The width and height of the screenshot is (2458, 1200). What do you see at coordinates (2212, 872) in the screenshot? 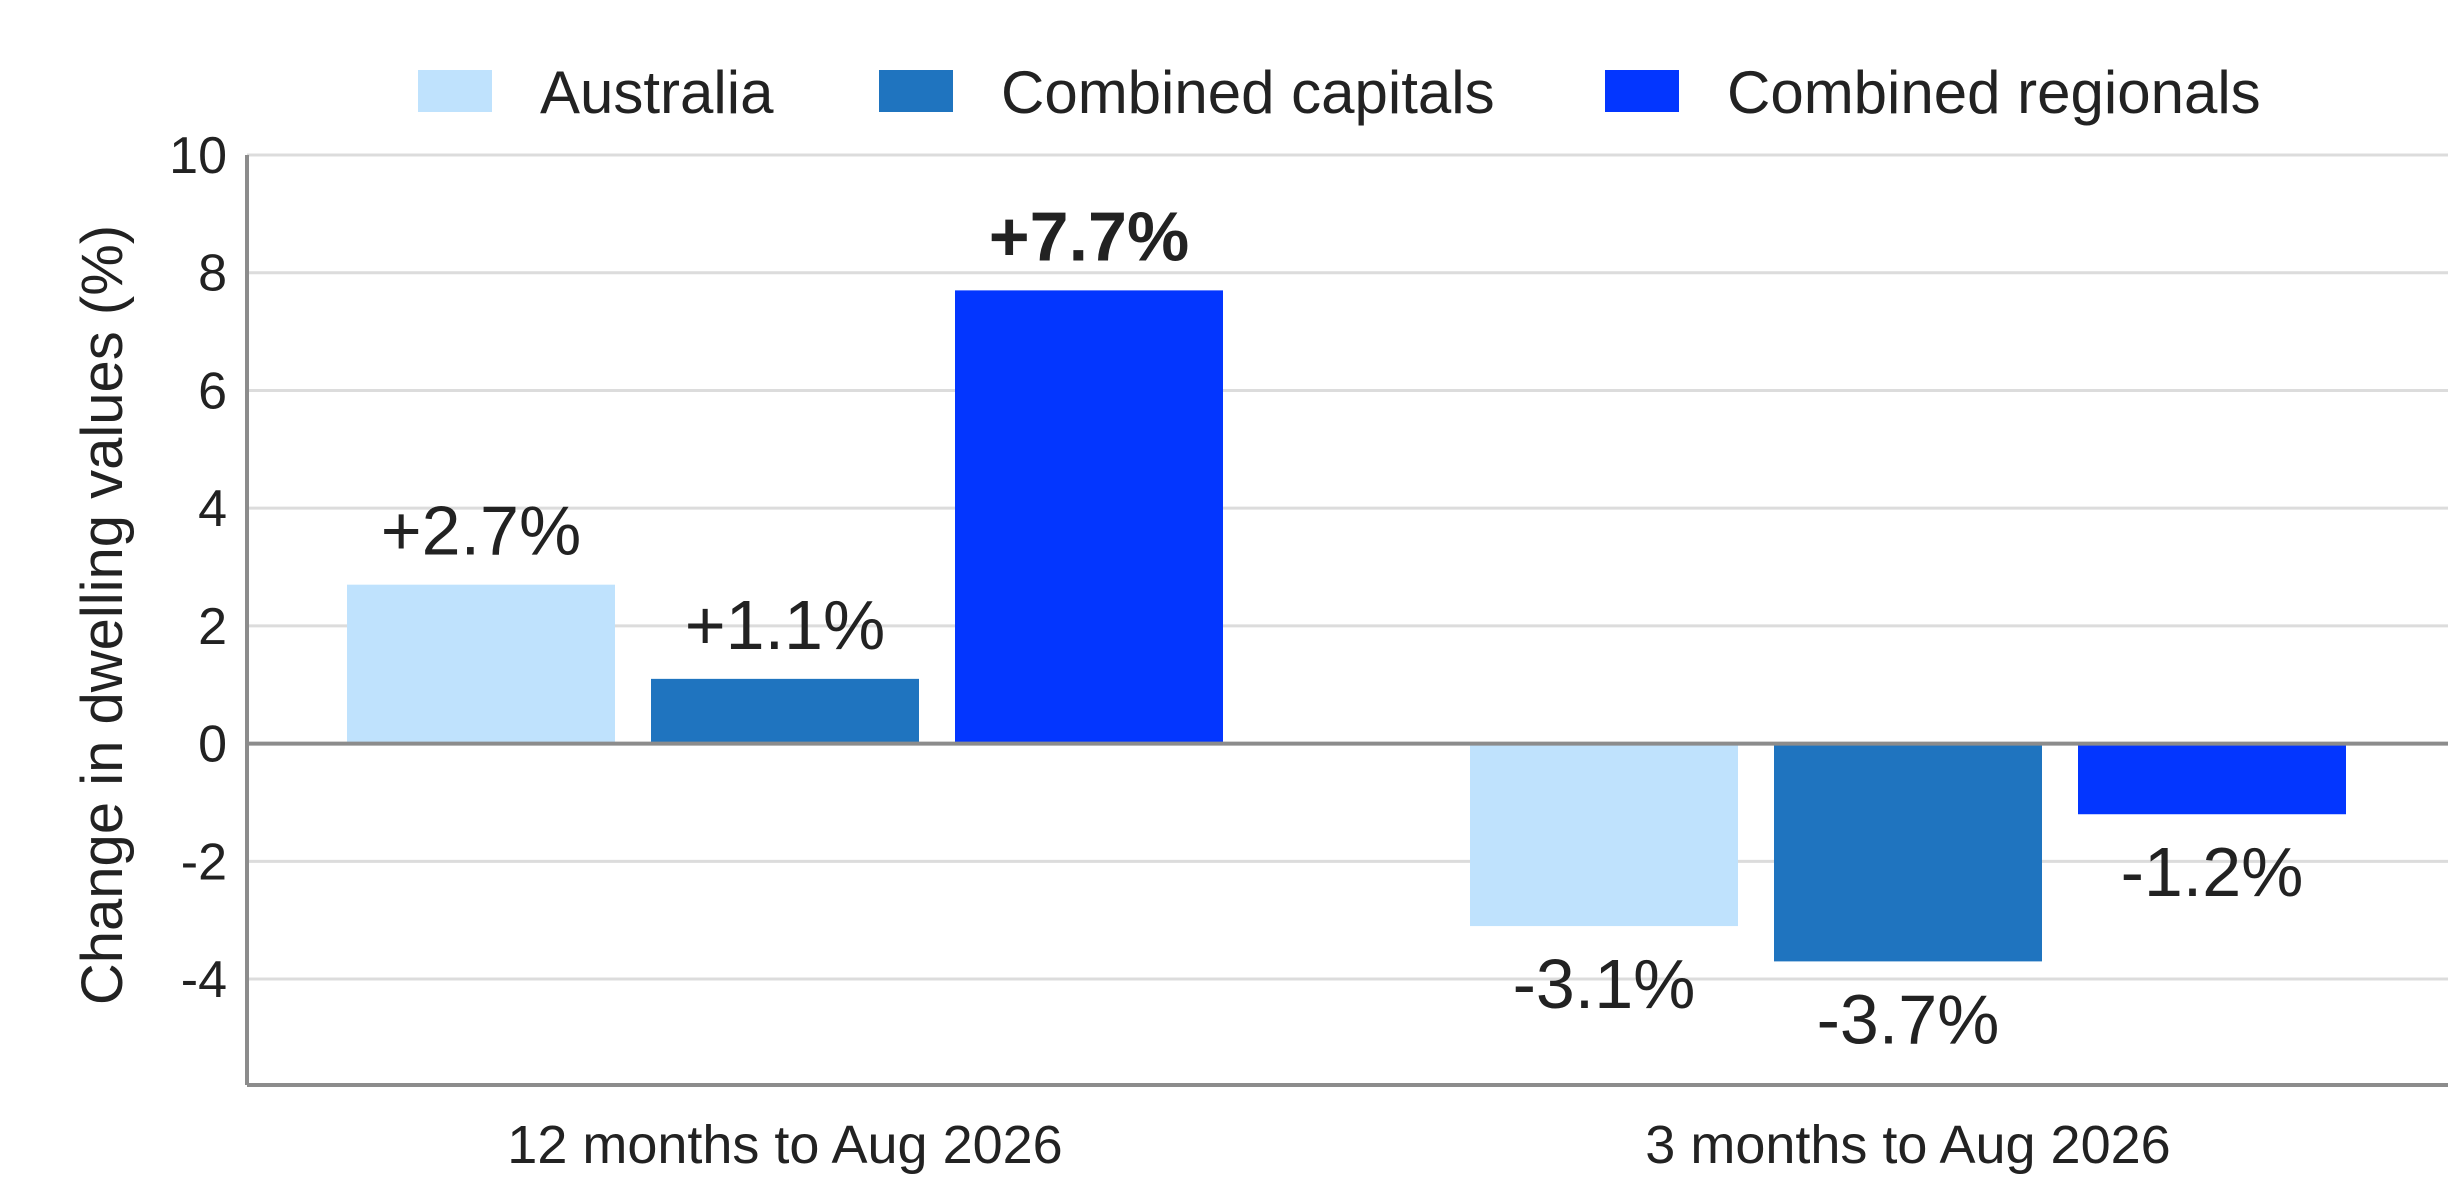
I see `data-label: -1.2%` at bounding box center [2212, 872].